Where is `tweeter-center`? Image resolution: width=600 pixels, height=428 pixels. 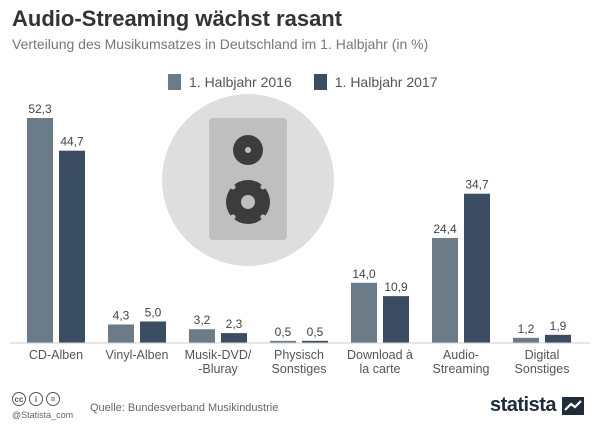 tweeter-center is located at coordinates (248, 150).